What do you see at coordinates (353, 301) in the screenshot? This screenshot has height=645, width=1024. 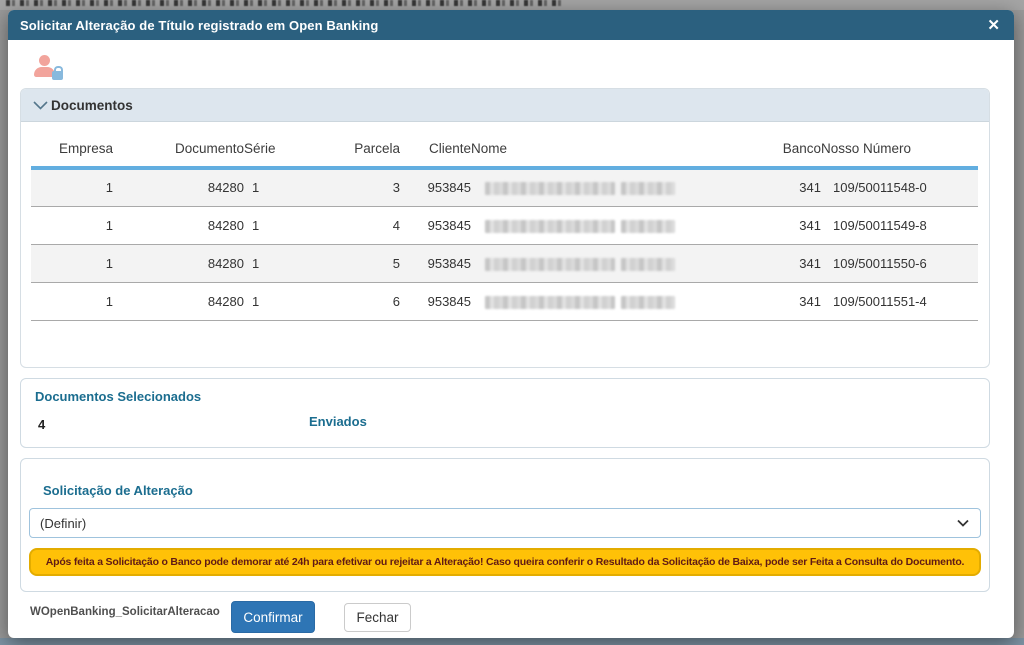 I see `cell-parcela: 6` at bounding box center [353, 301].